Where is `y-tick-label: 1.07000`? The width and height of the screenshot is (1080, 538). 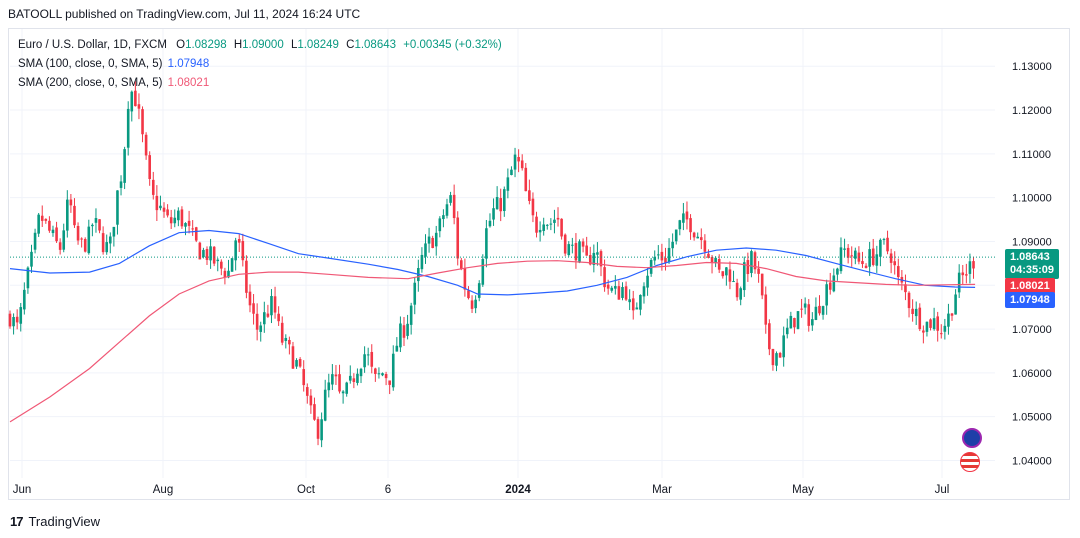
y-tick-label: 1.07000 is located at coordinates (1032, 330).